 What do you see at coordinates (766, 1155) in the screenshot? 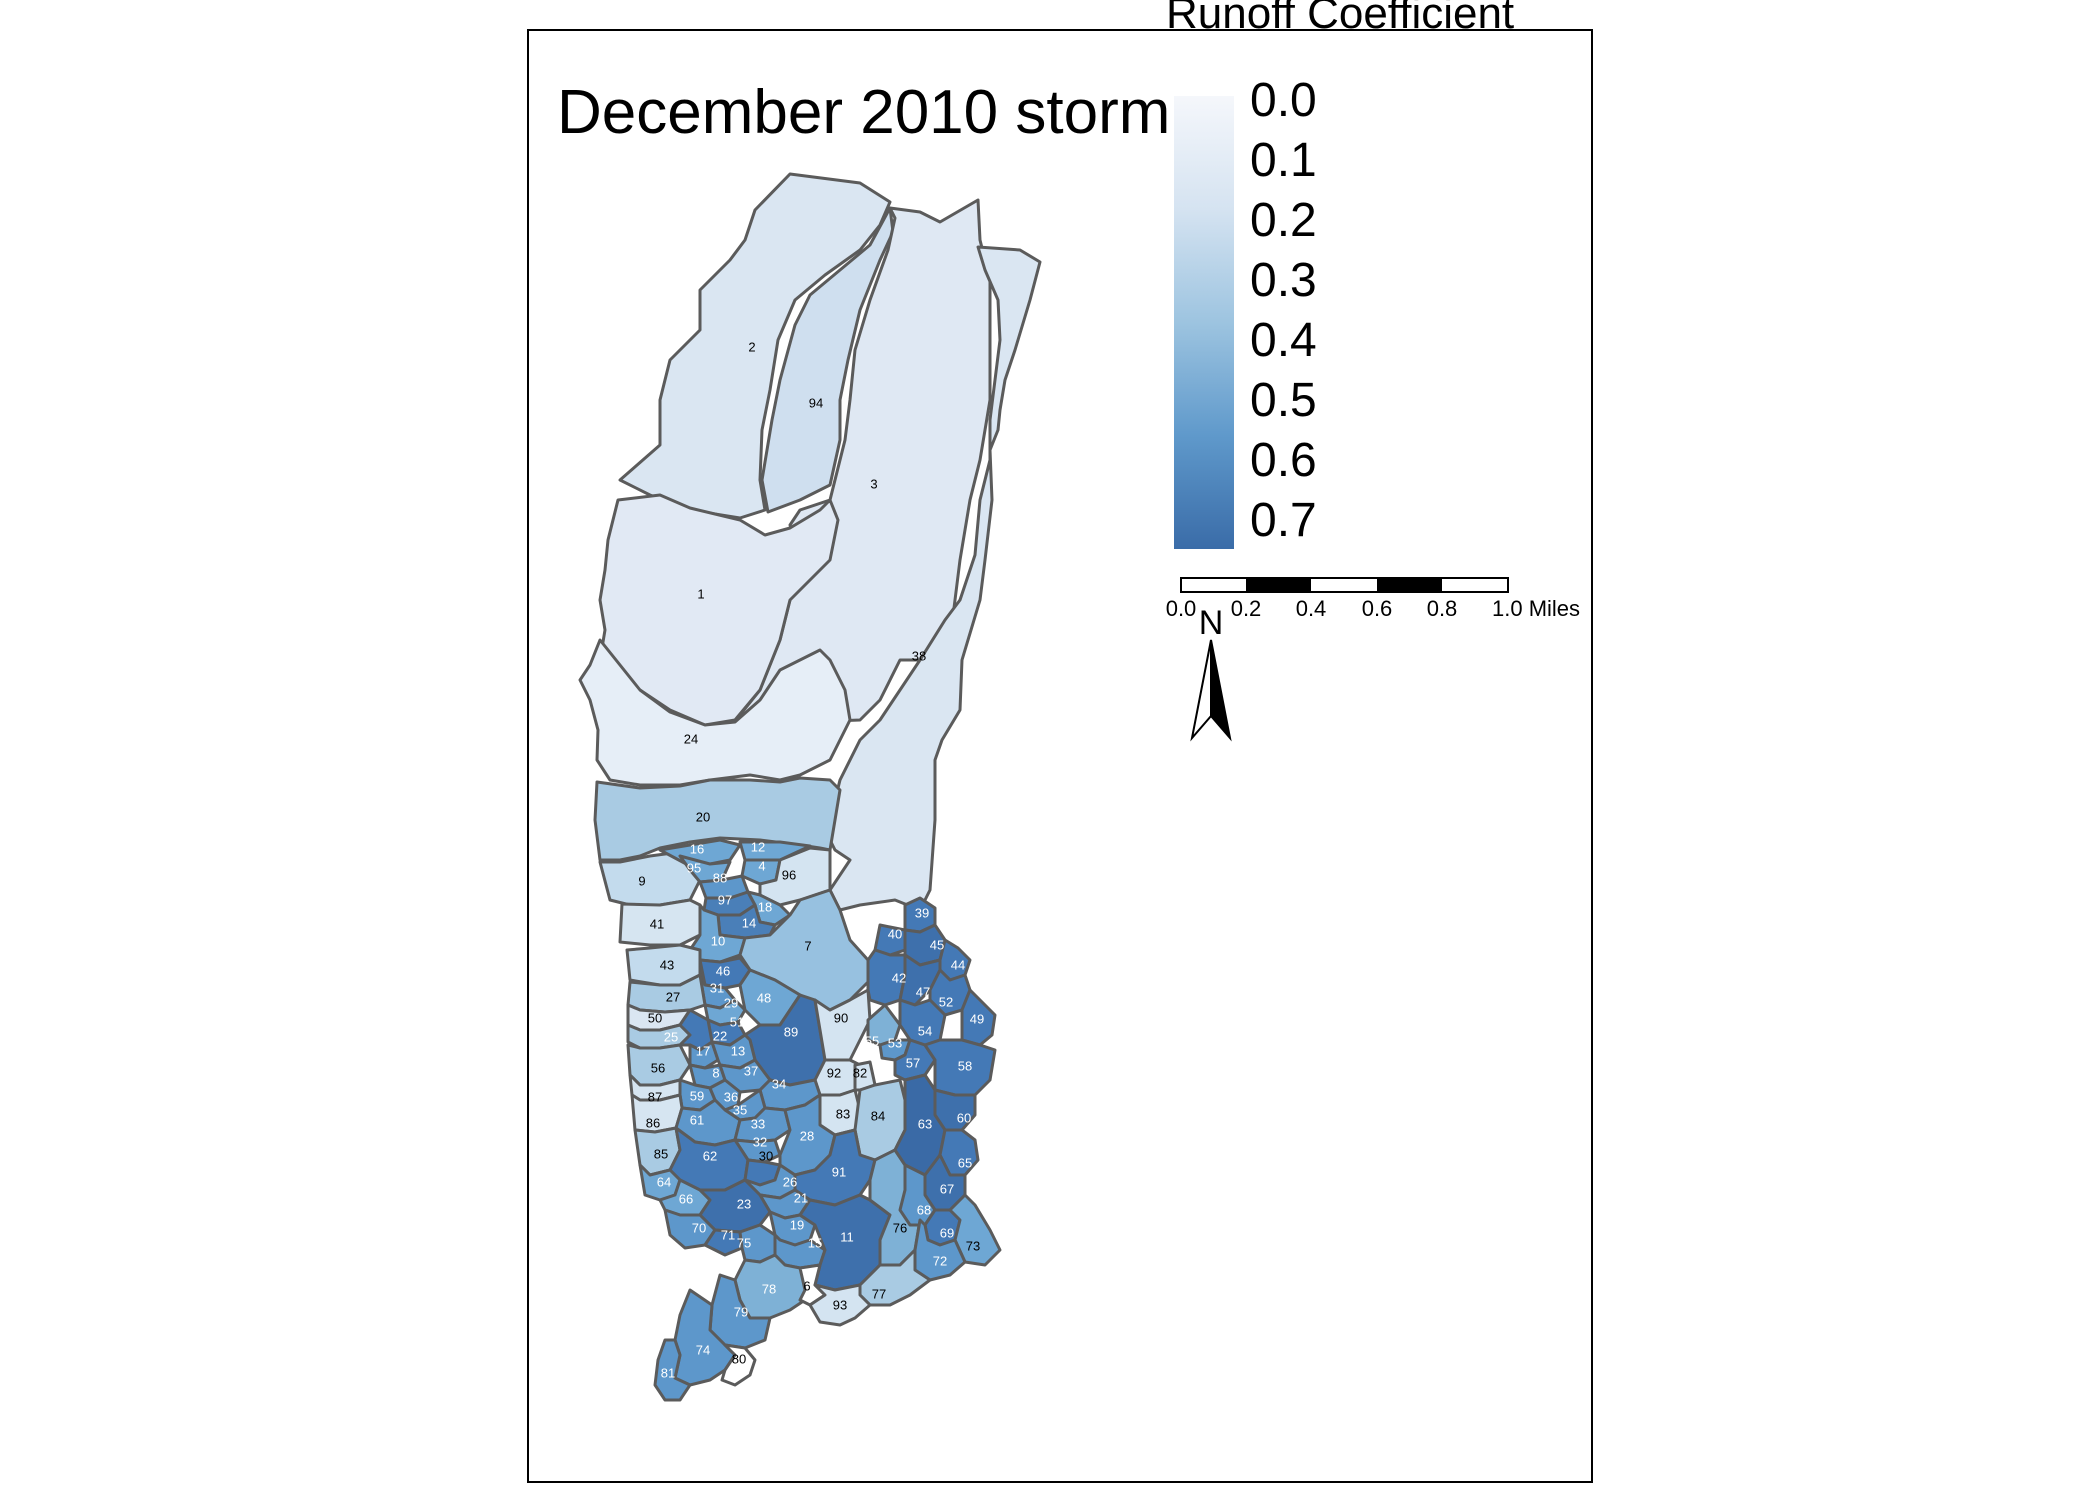
I see `label-30: 30` at bounding box center [766, 1155].